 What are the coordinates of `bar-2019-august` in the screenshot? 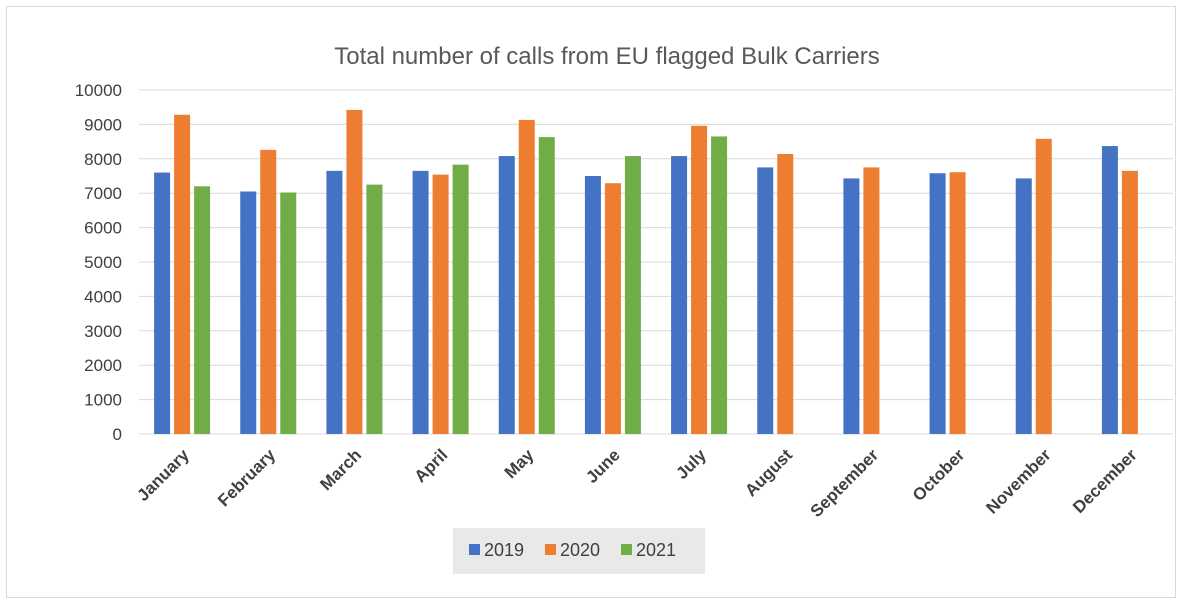 It's located at (765, 300).